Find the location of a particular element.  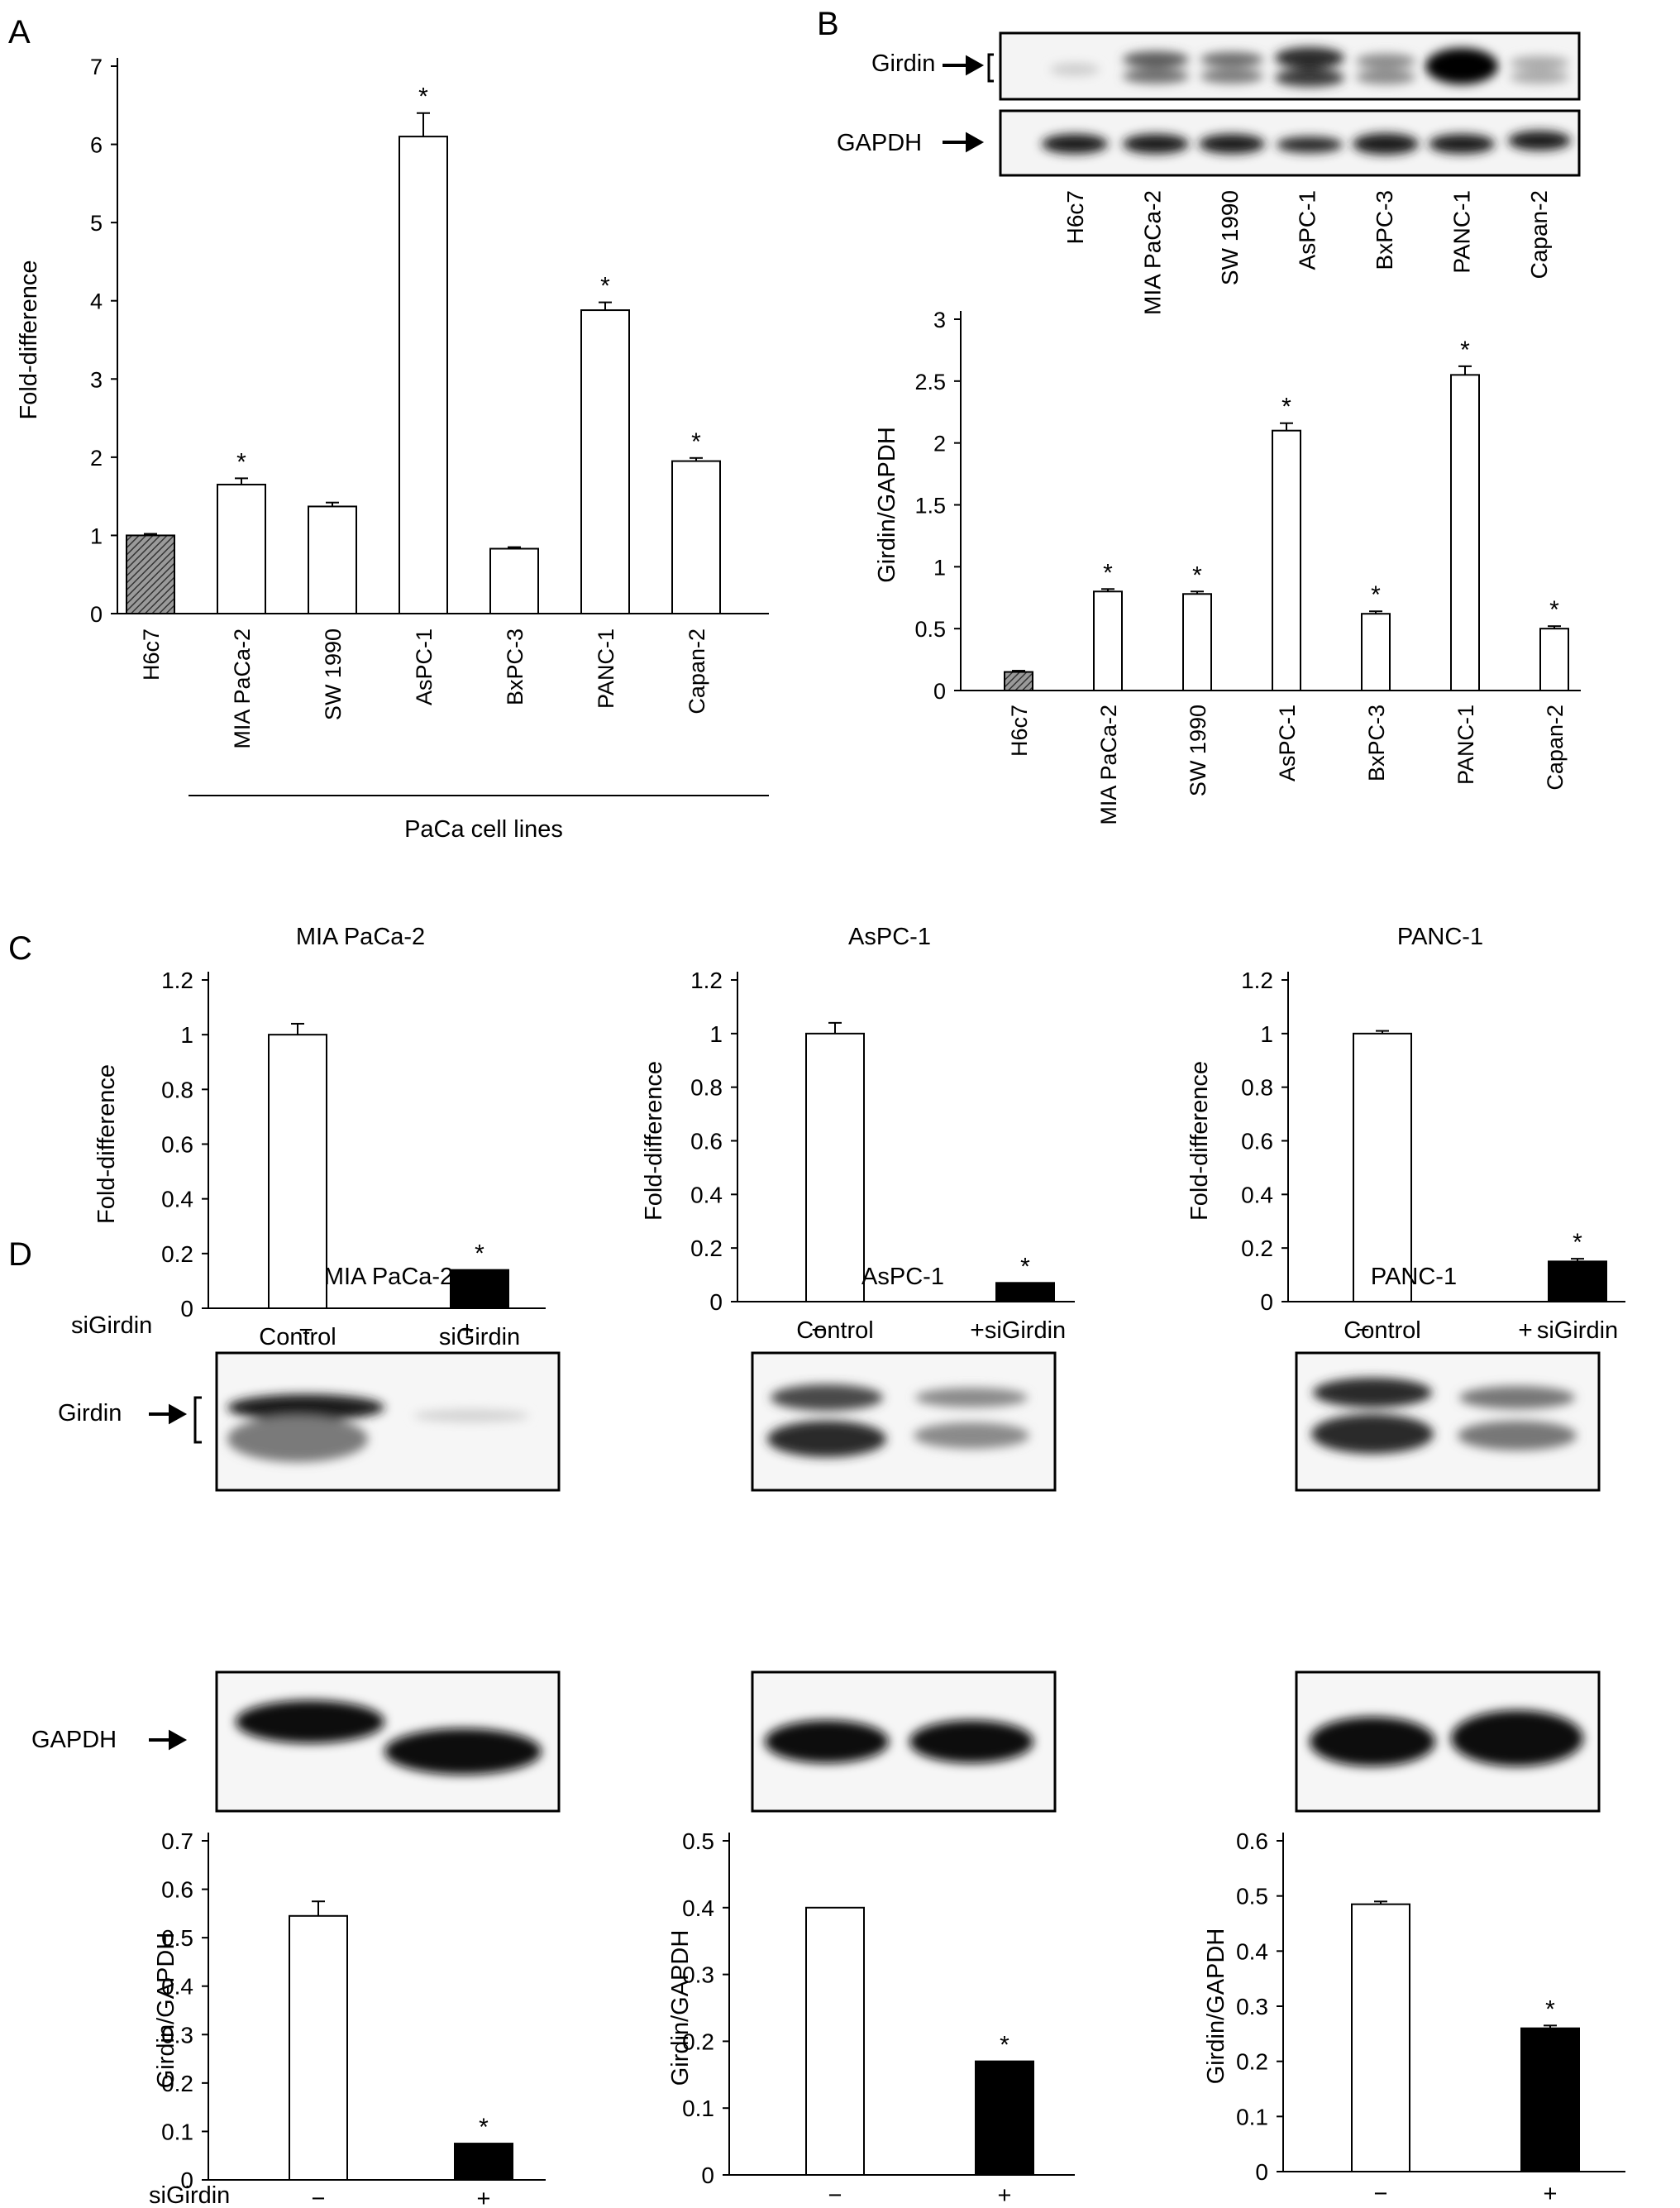

blot-d2-gapdh-bands is located at coordinates (899, 1741).